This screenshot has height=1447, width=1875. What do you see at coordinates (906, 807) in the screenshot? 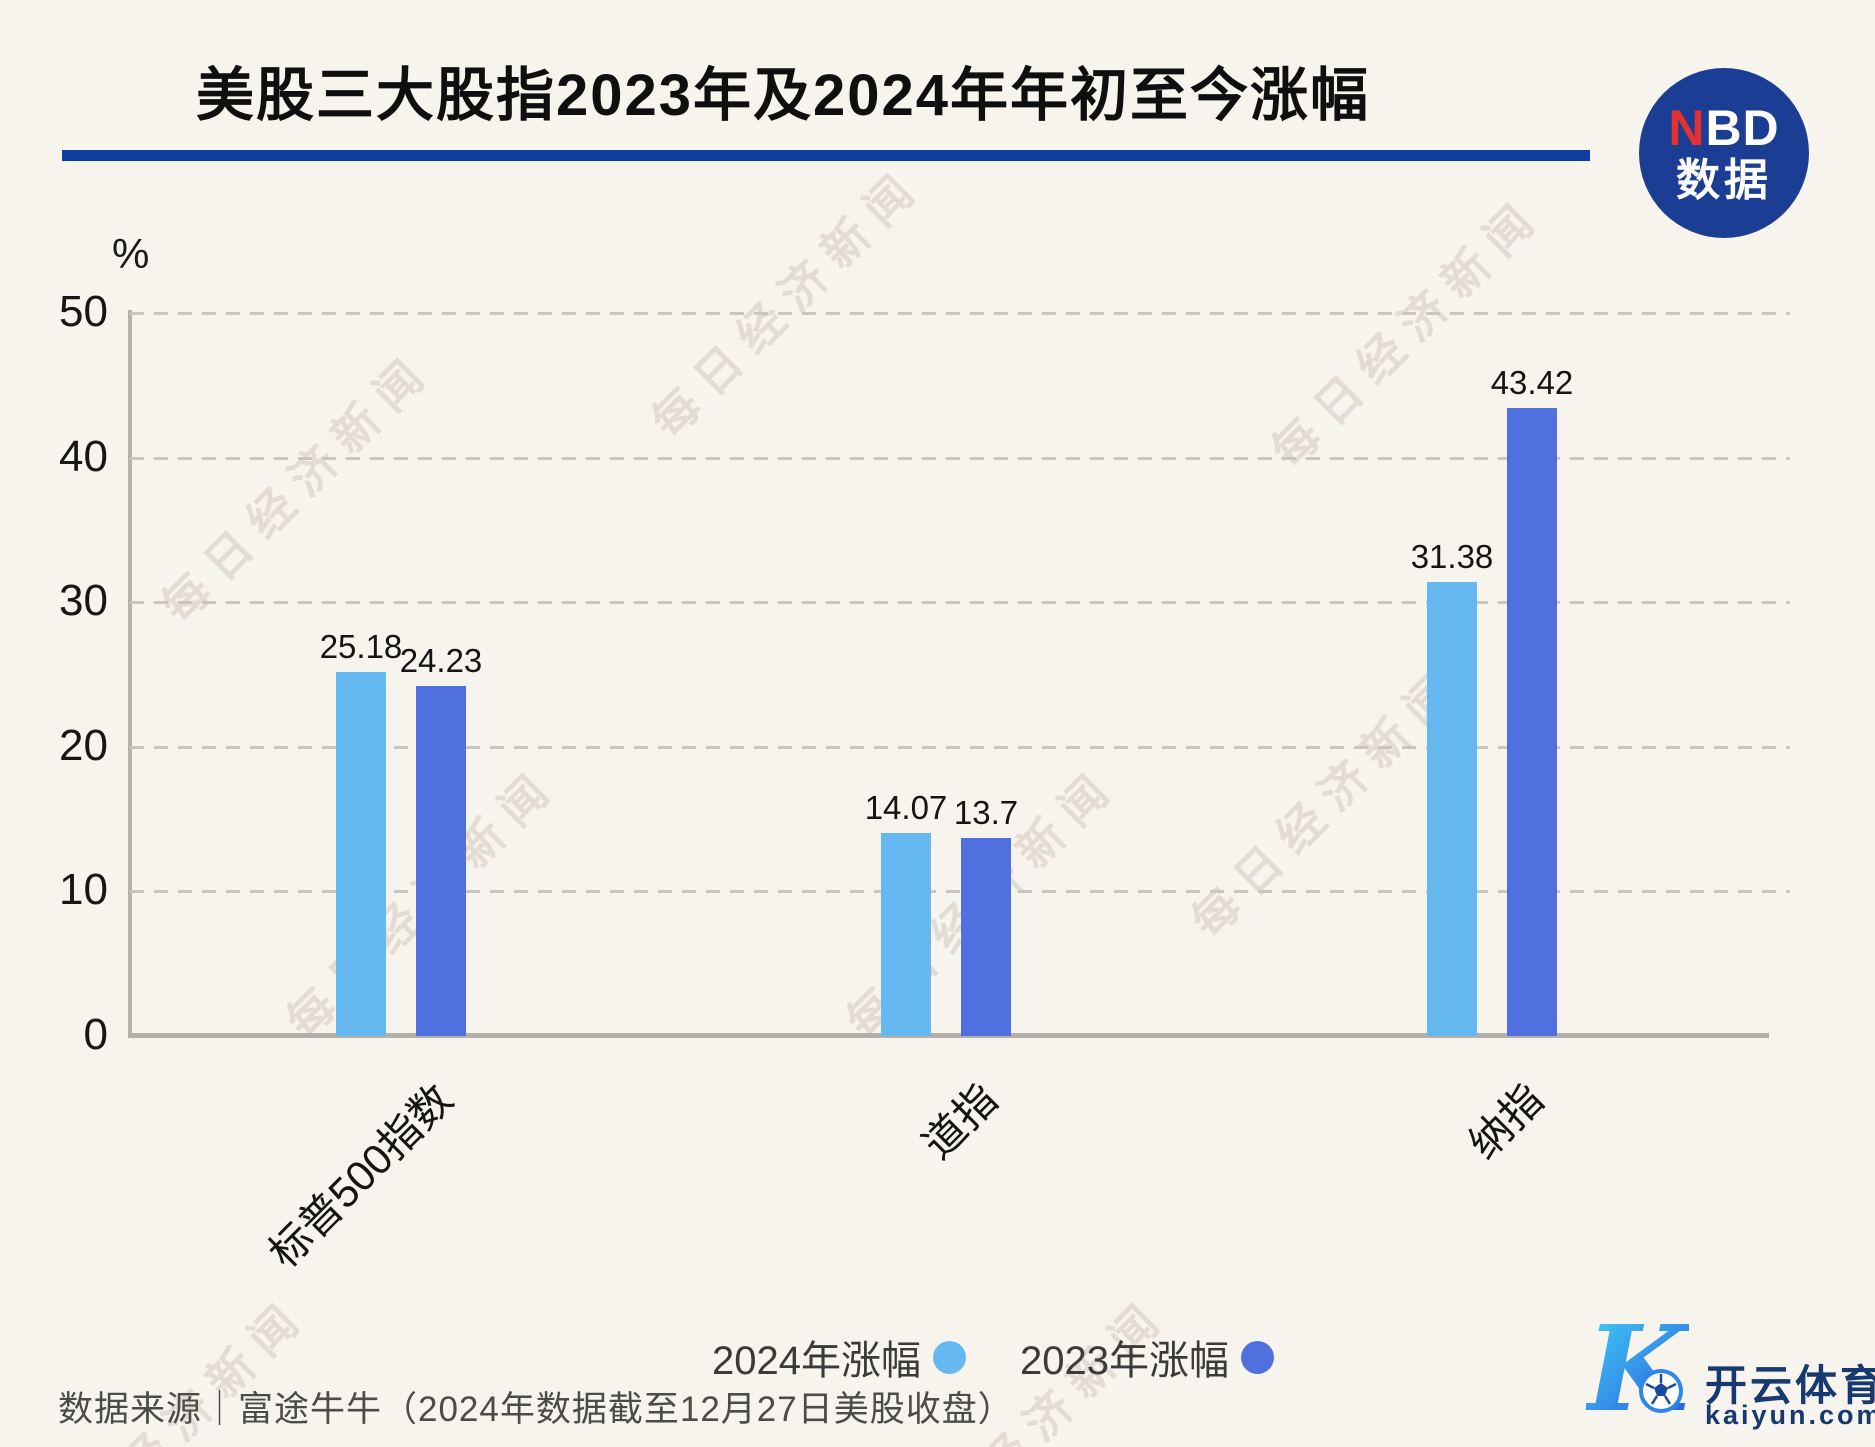
I see `bar-value-label: 14.07` at bounding box center [906, 807].